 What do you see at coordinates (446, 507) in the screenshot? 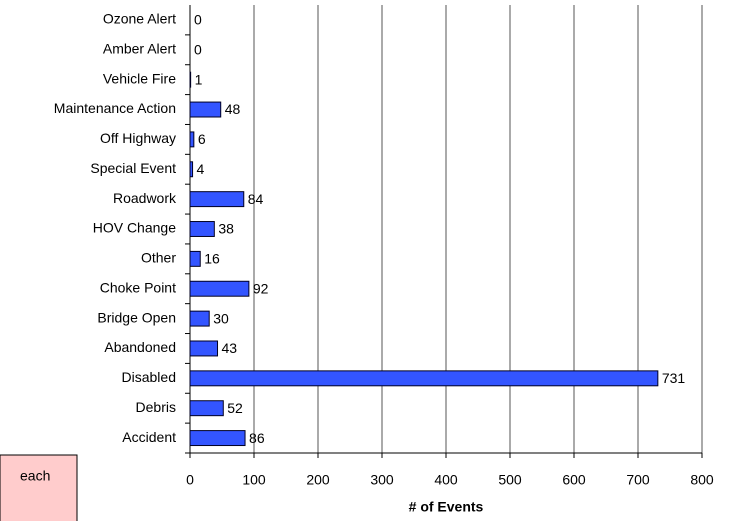
I see `x-axis-label: # of Events` at bounding box center [446, 507].